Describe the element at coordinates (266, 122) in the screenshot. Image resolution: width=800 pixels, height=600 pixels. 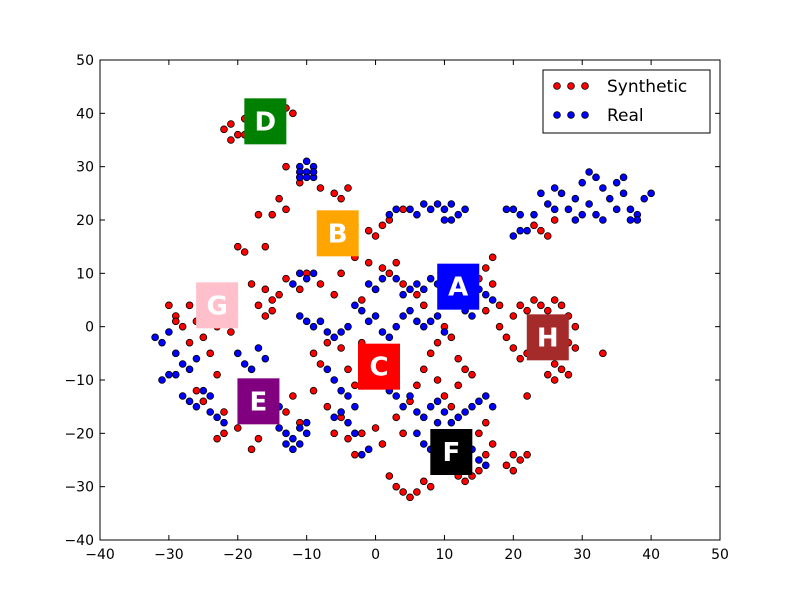
I see `cluster-text-d: D` at that location.